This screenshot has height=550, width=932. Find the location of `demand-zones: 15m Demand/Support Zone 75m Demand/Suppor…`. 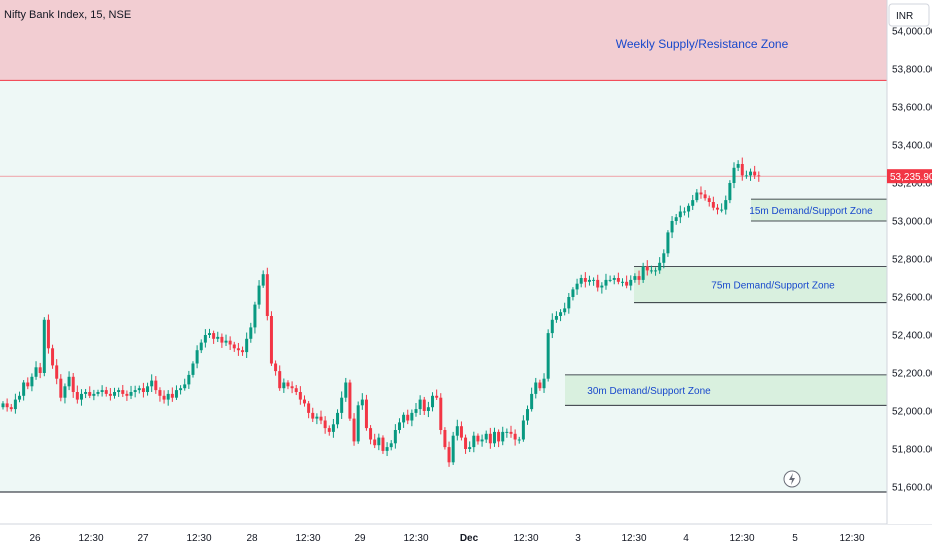

demand-zones: 15m Demand/Support Zone 75m Demand/Suppor… is located at coordinates (726, 302).